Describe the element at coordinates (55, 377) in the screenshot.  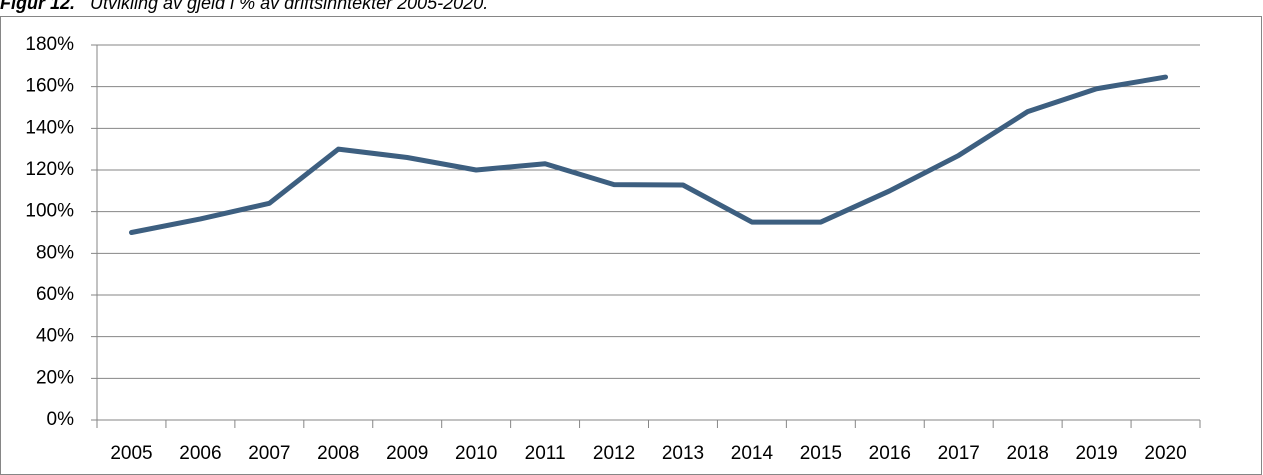
I see `y-tick-label: 20%` at that location.